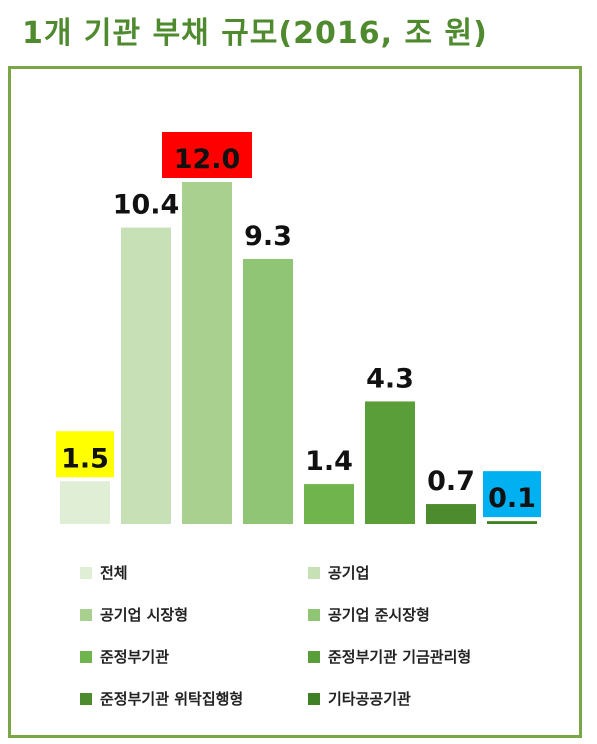  Describe the element at coordinates (390, 378) in the screenshot. I see `data-label-6: 4.3` at that location.